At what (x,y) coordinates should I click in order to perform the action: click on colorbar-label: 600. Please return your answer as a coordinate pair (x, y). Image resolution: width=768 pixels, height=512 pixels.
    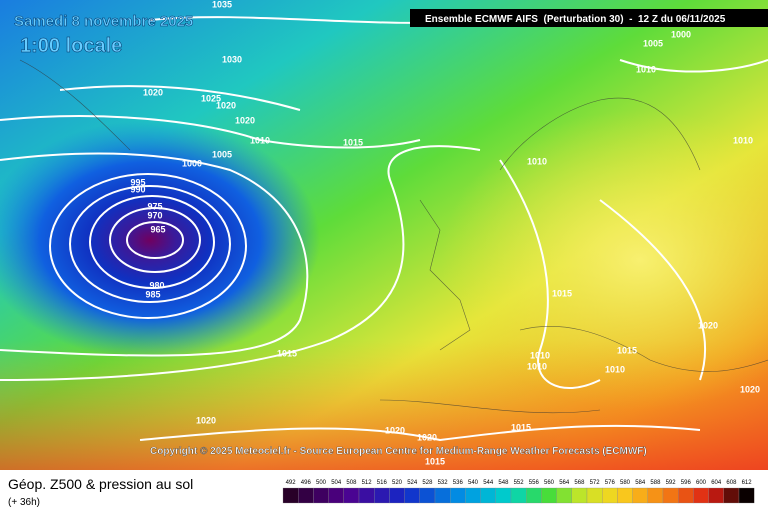
    Looking at the image, I should click on (701, 483).